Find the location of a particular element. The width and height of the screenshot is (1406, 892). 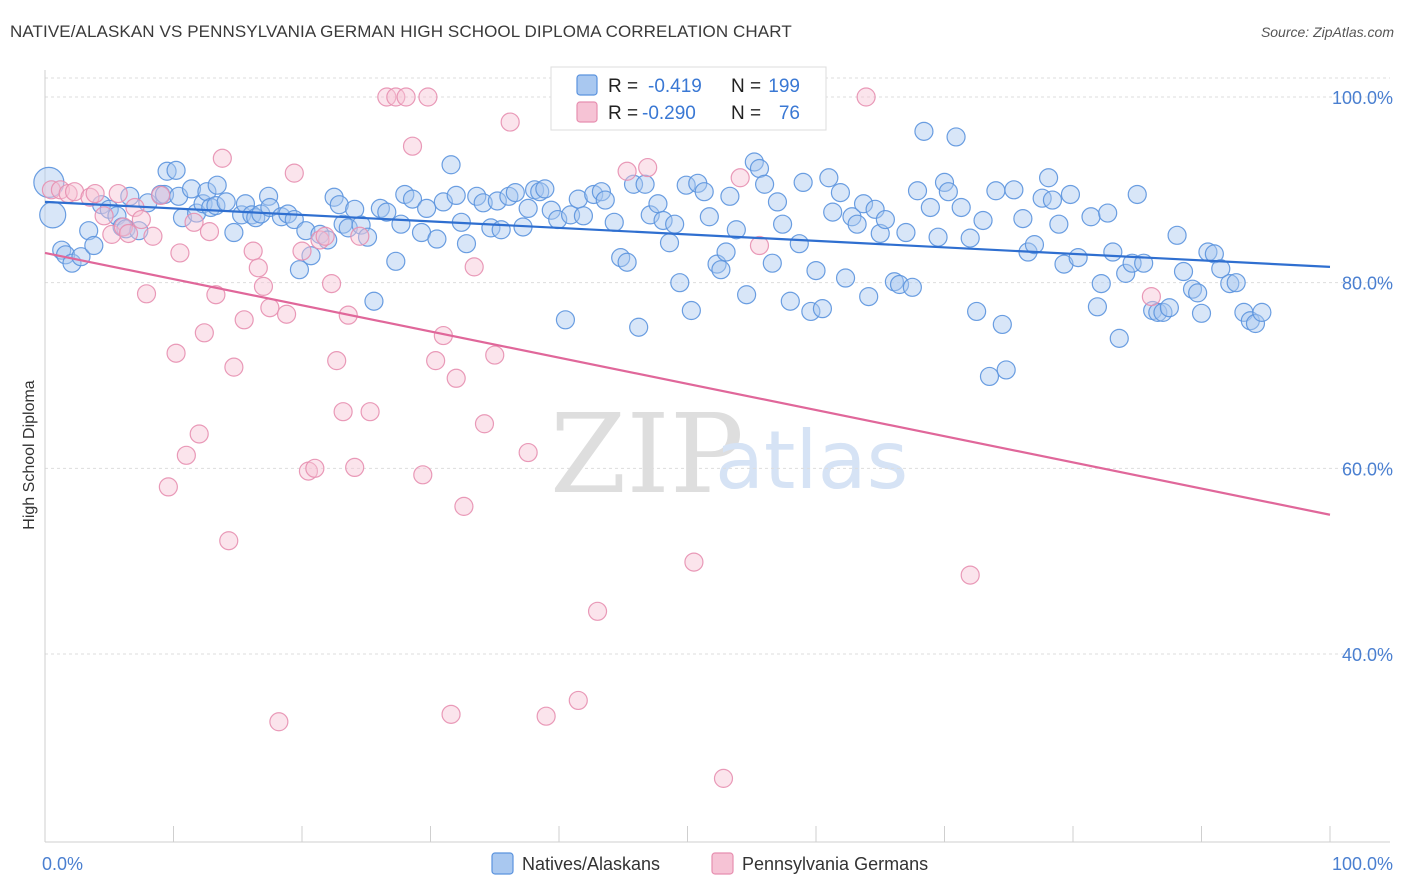

legend-swatch-pink is located at coordinates (587, 112).